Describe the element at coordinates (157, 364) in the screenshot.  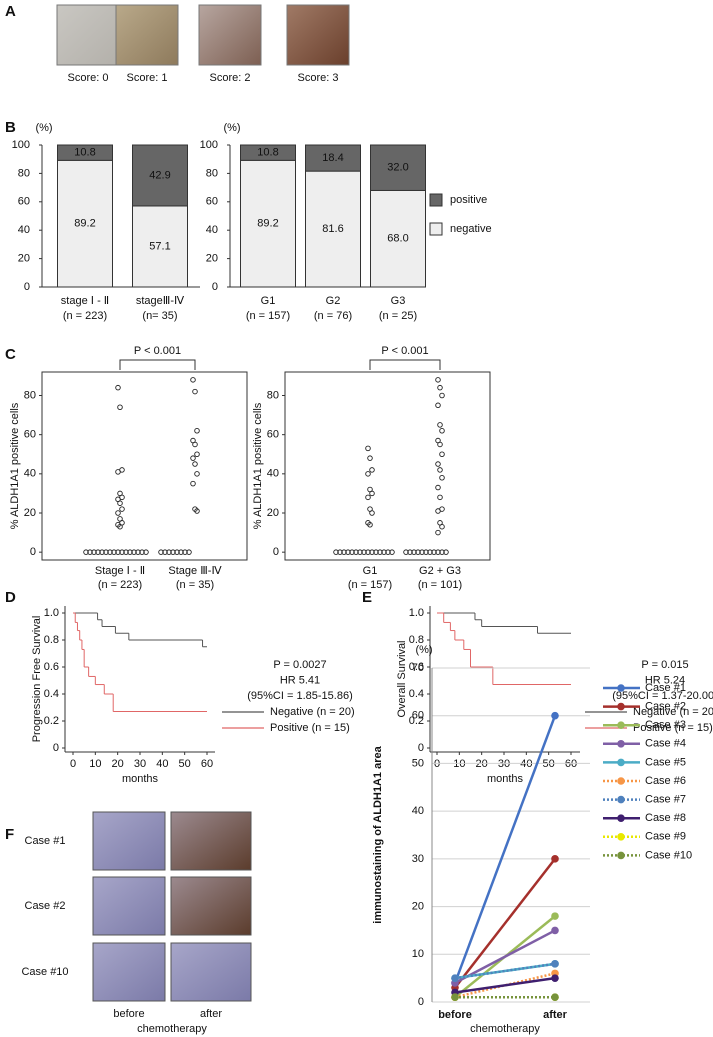
I see `bracket` at that location.